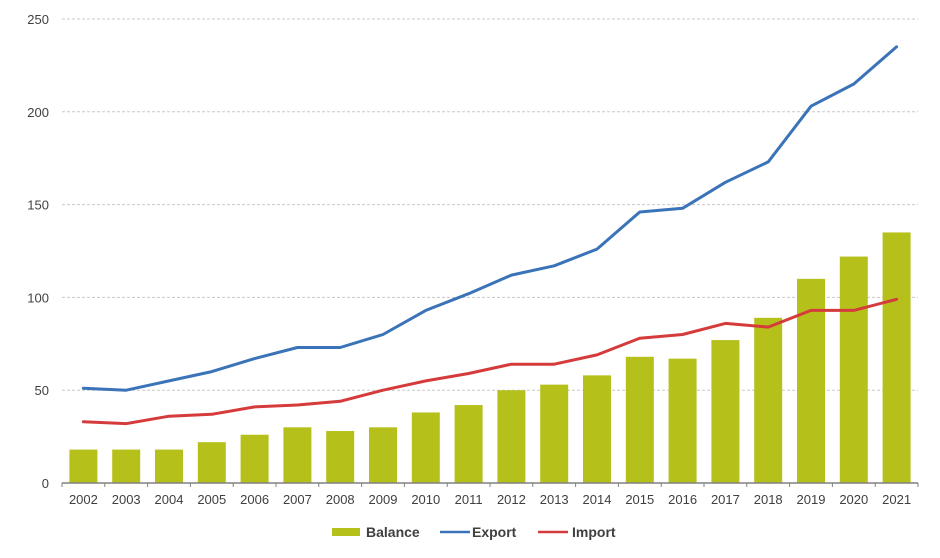 This screenshot has width=940, height=558. I want to click on y-tick-label: 0, so click(45, 483).